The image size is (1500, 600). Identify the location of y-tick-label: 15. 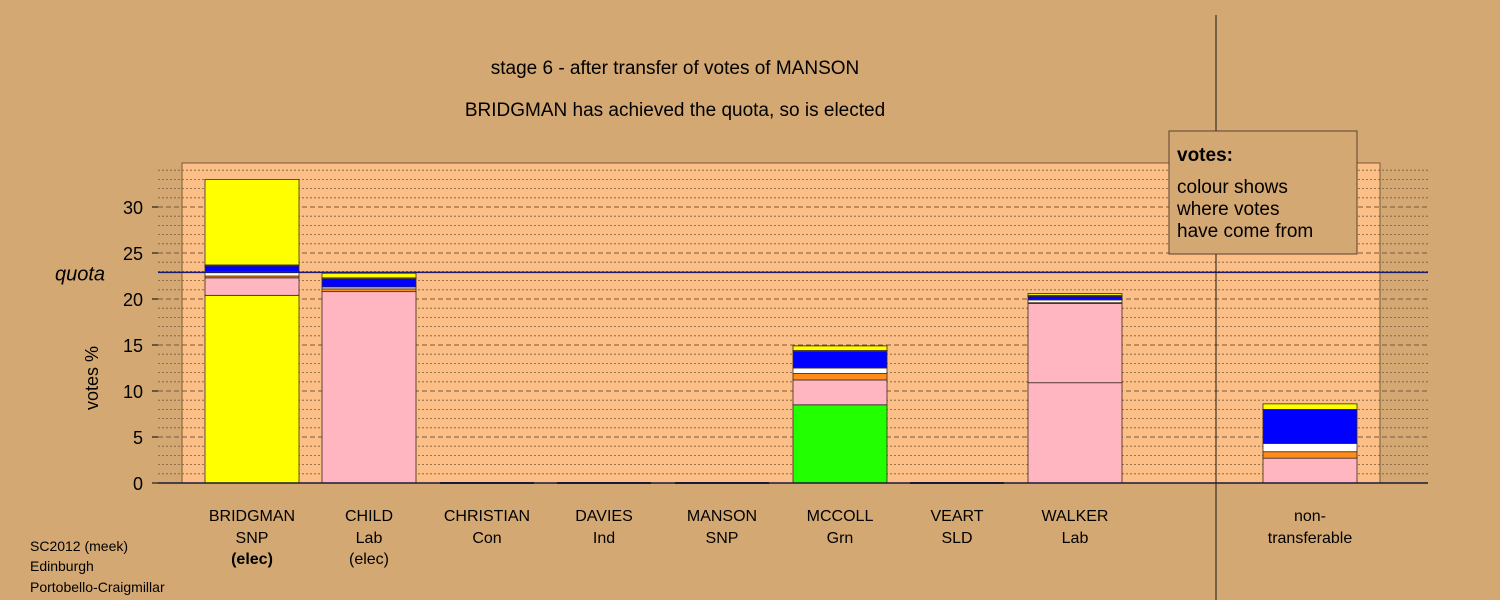
(133, 346).